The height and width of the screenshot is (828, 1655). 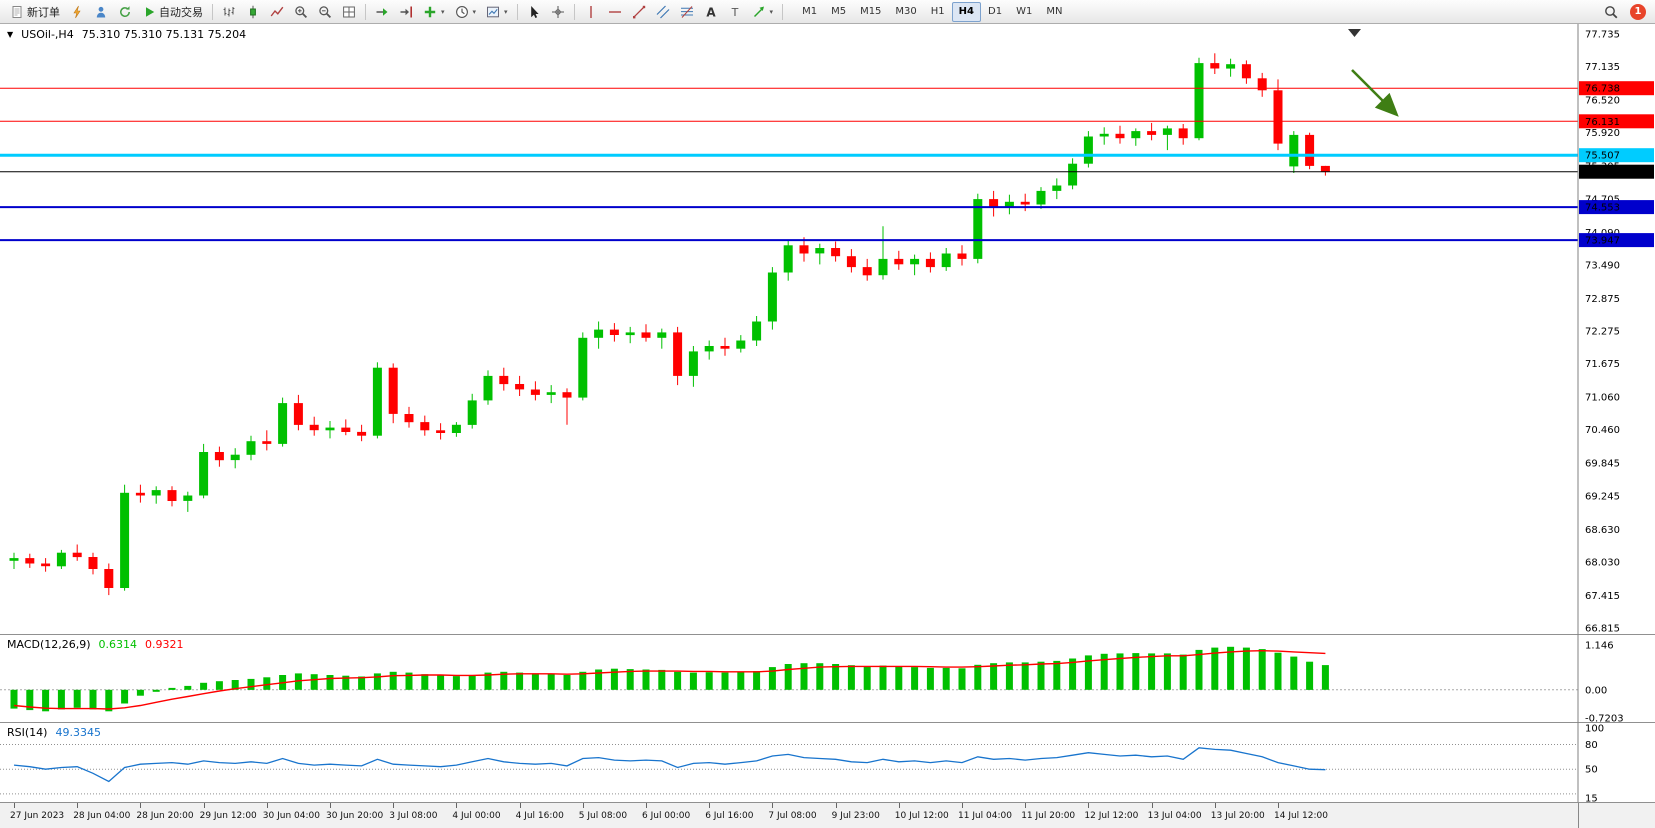 I want to click on chart-shift-icon, so click(x=406, y=12).